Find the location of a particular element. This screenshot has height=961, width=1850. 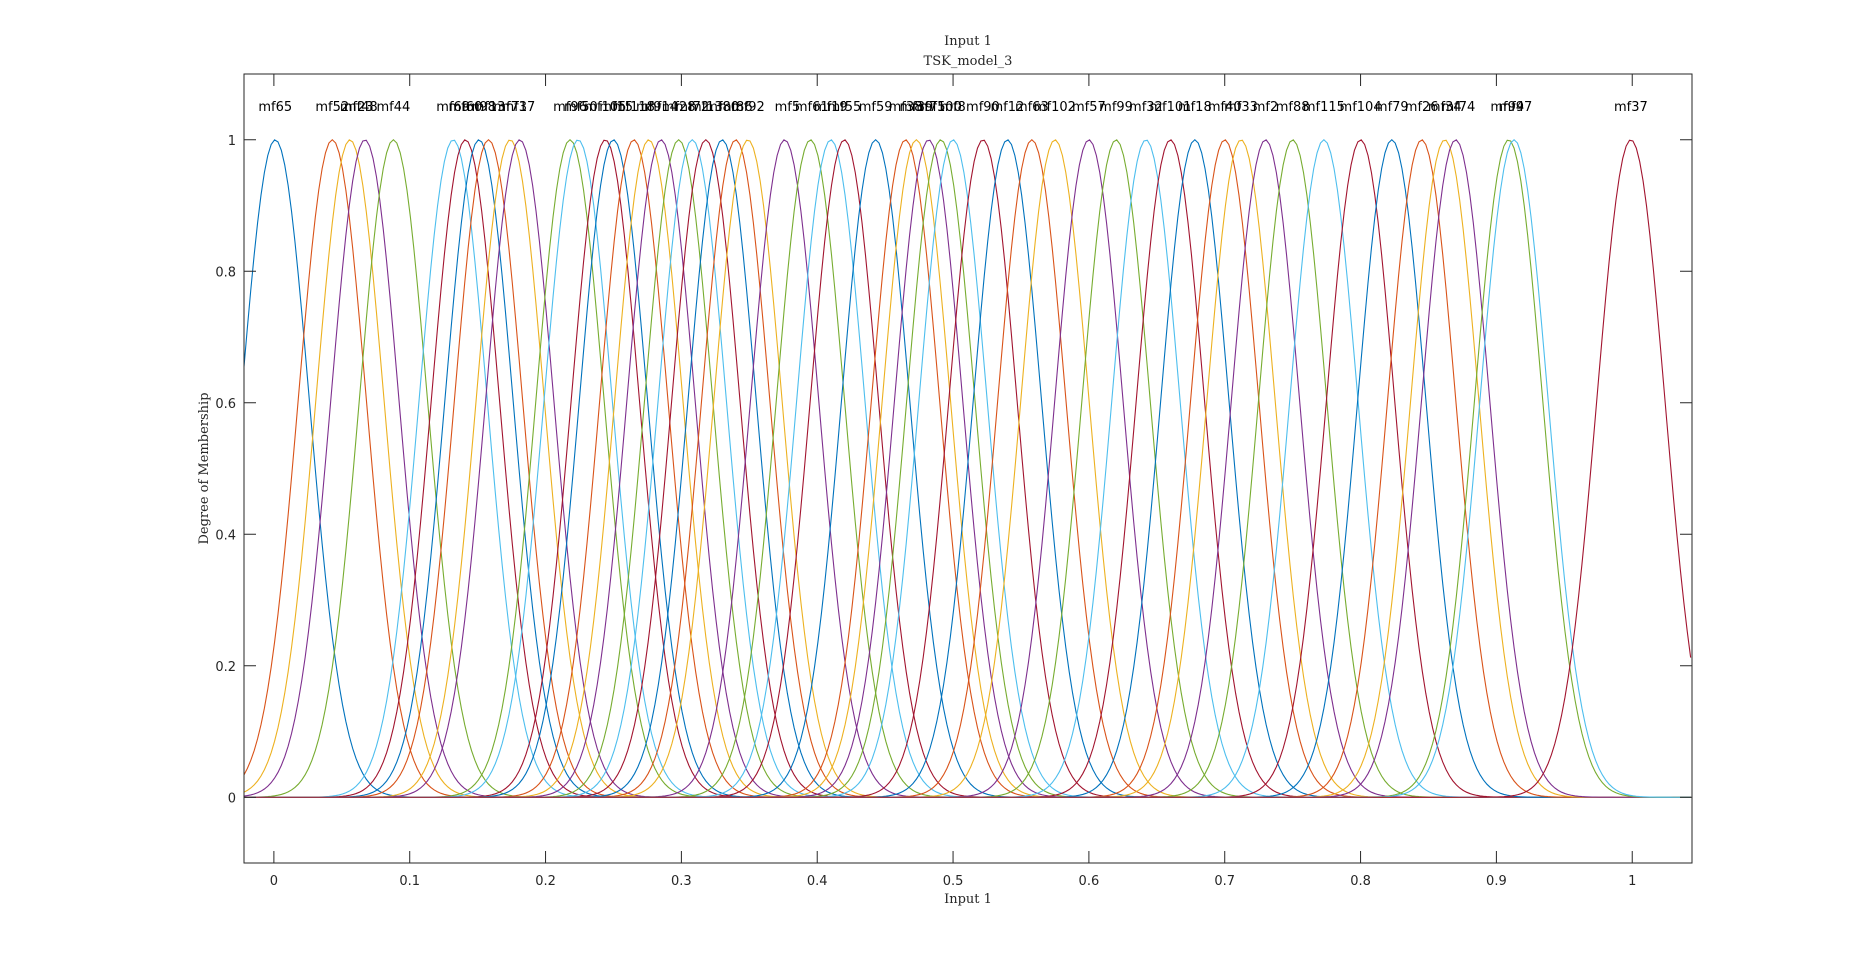

peak-label-mf39: mf39 is located at coordinates (916, 107).